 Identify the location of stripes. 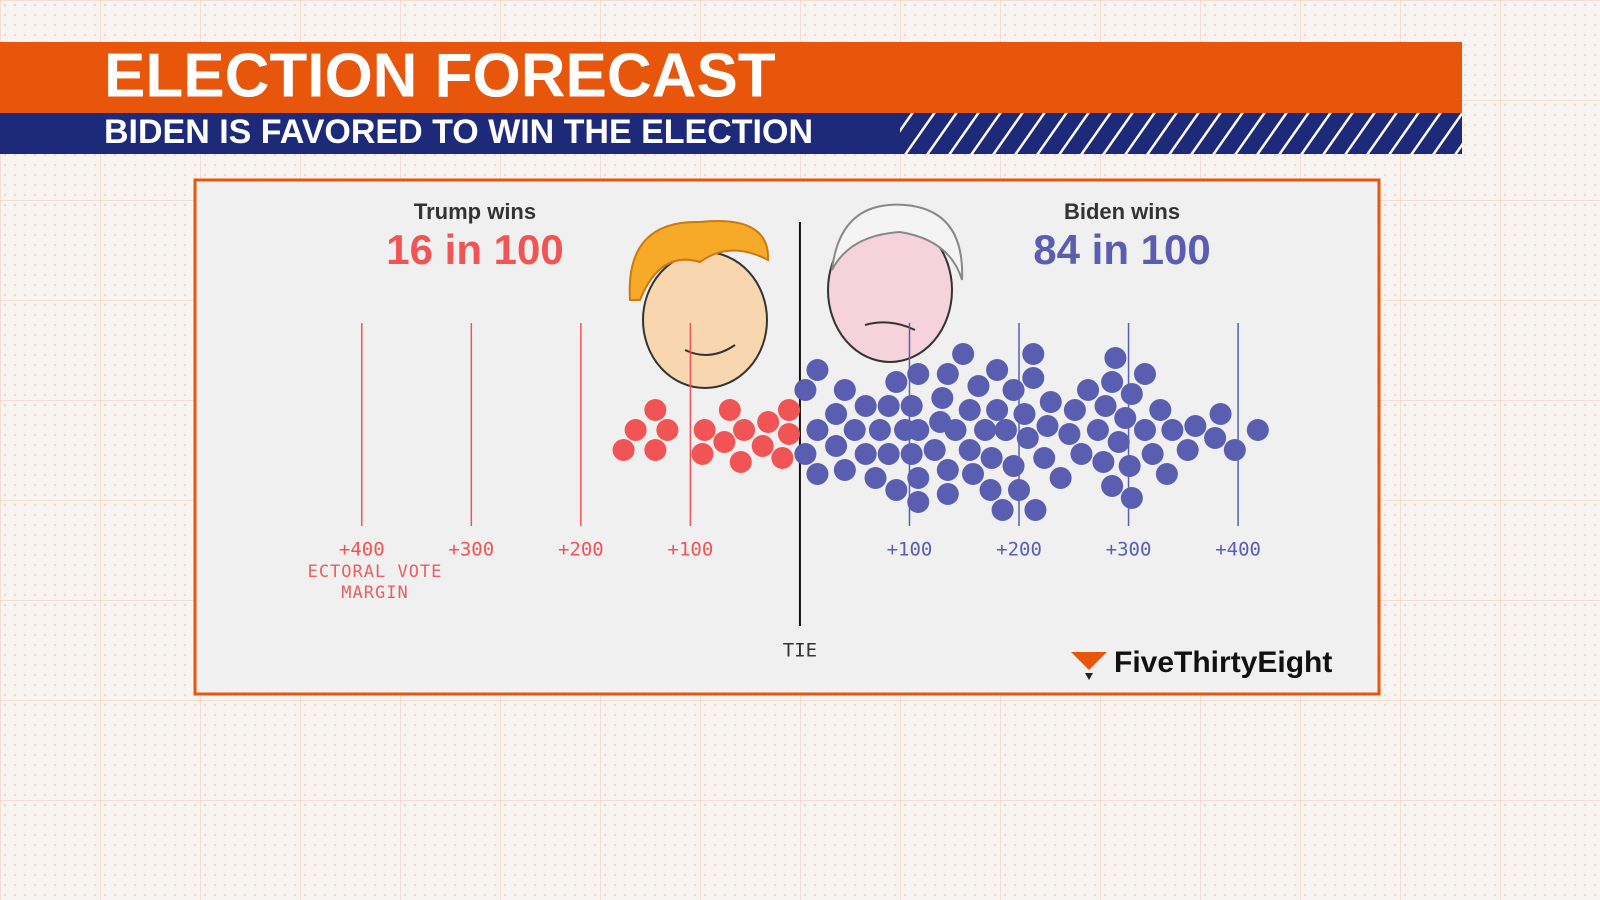
(1181, 133).